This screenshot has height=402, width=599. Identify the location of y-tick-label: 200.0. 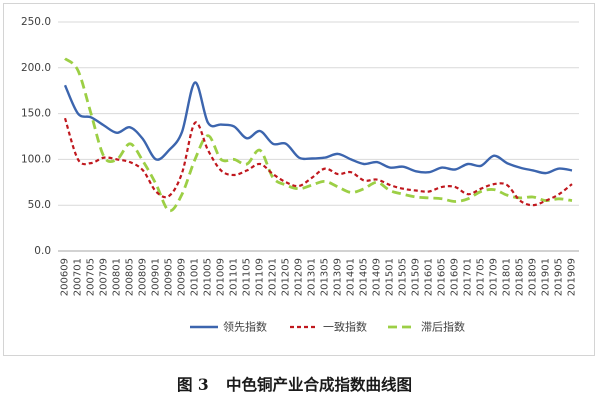
(36, 68).